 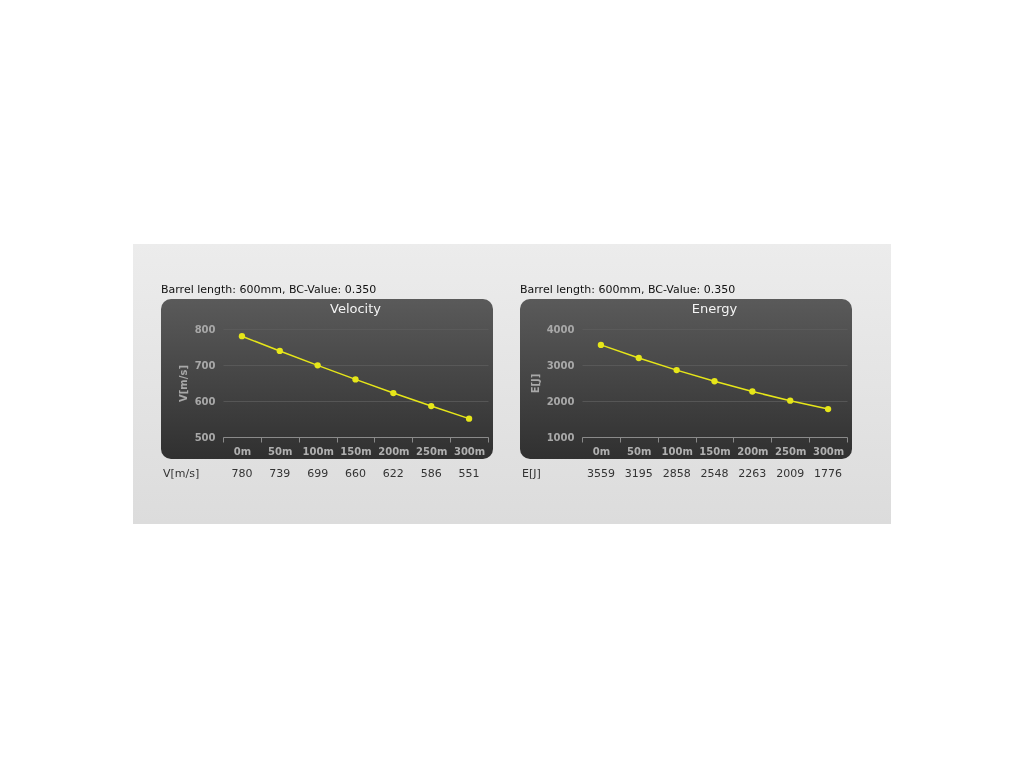 I want to click on y-tick-label: 1000, so click(x=560, y=437).